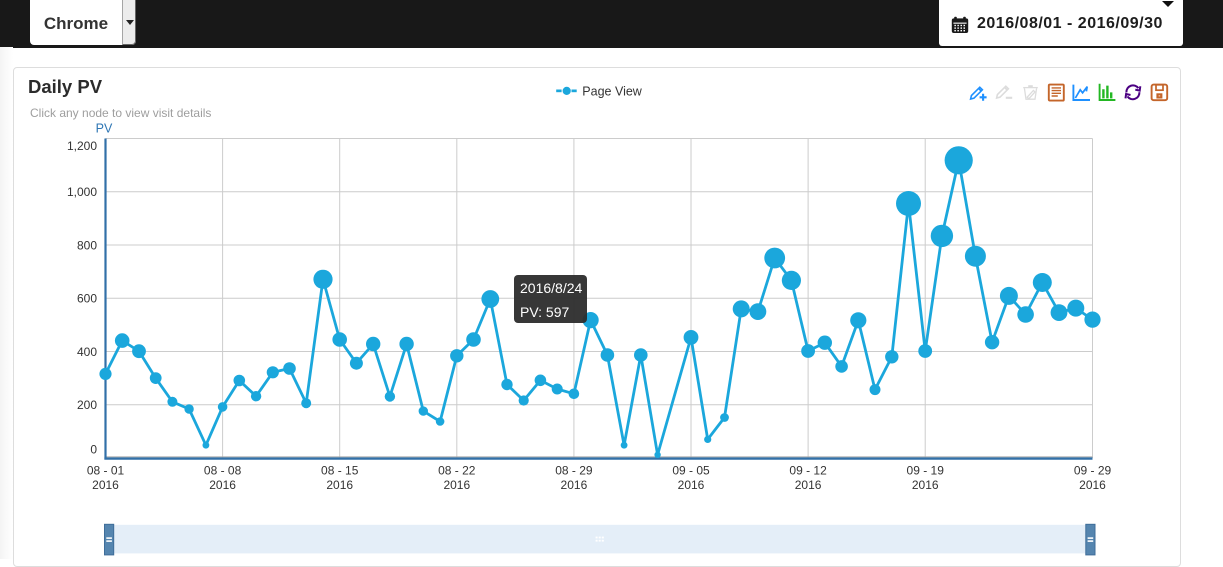 The height and width of the screenshot is (567, 1223). What do you see at coordinates (691, 471) in the screenshot?
I see `svg-text: 09 - 05` at bounding box center [691, 471].